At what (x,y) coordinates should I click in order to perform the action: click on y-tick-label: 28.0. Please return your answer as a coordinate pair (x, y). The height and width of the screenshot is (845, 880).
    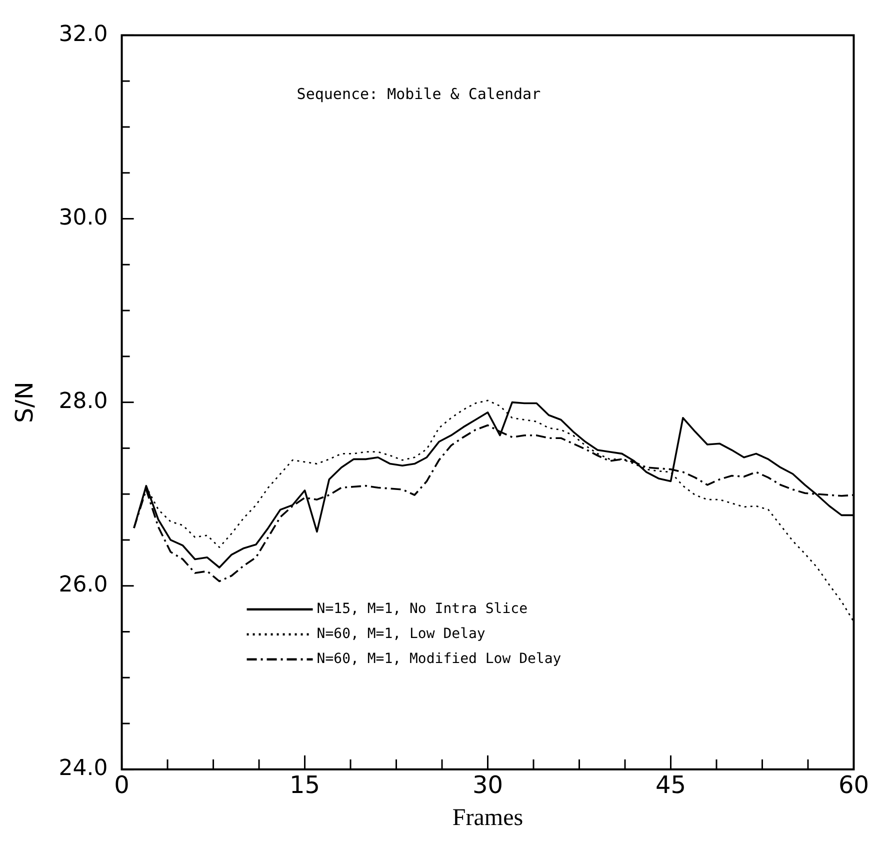
    Looking at the image, I should click on (83, 401).